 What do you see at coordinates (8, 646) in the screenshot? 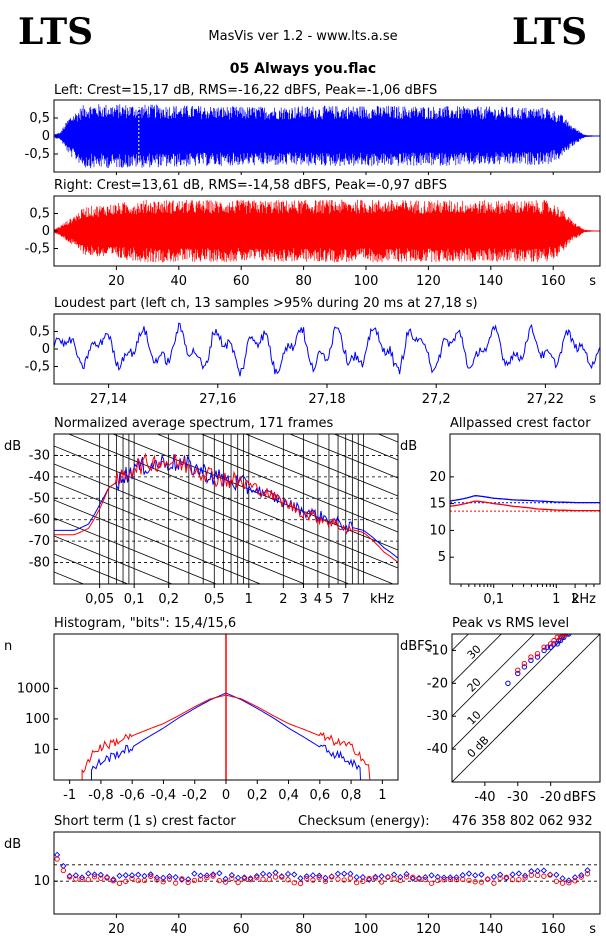
I see `y-axis-label: n` at bounding box center [8, 646].